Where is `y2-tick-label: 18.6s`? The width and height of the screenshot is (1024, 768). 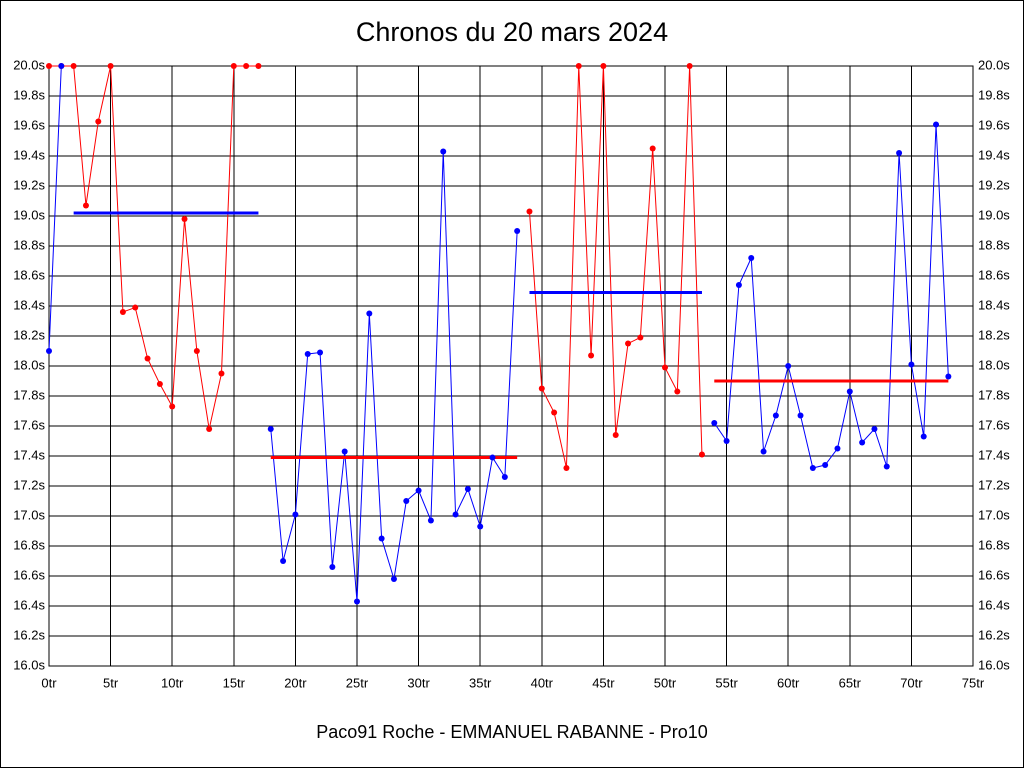 y2-tick-label: 18.6s is located at coordinates (994, 274).